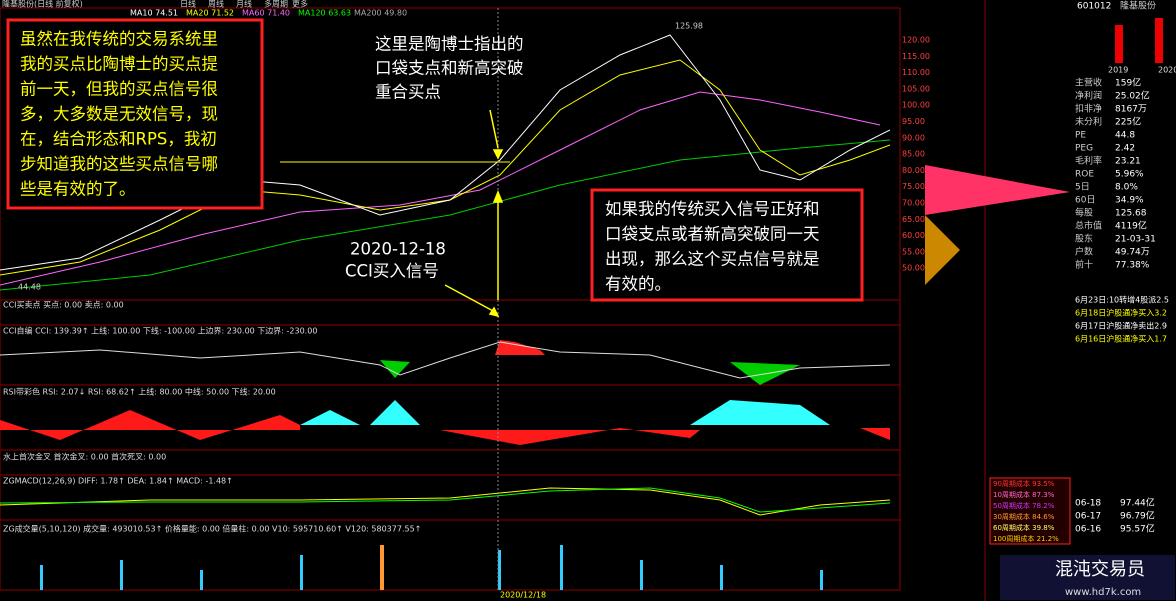  Describe the element at coordinates (712, 234) in the screenshot. I see `annotation-text: 口袋支点或者新高突破同一天` at that location.